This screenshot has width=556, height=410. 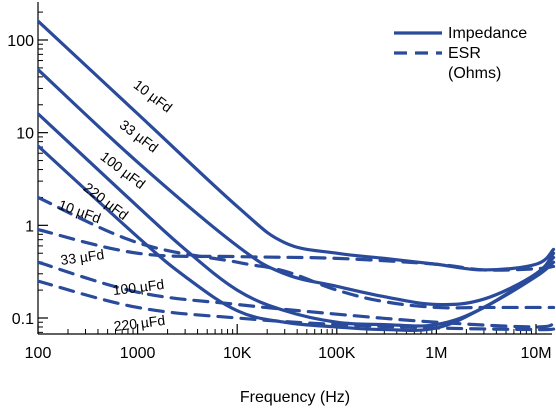 I want to click on y-tick-label-1: 1, so click(x=29, y=226).